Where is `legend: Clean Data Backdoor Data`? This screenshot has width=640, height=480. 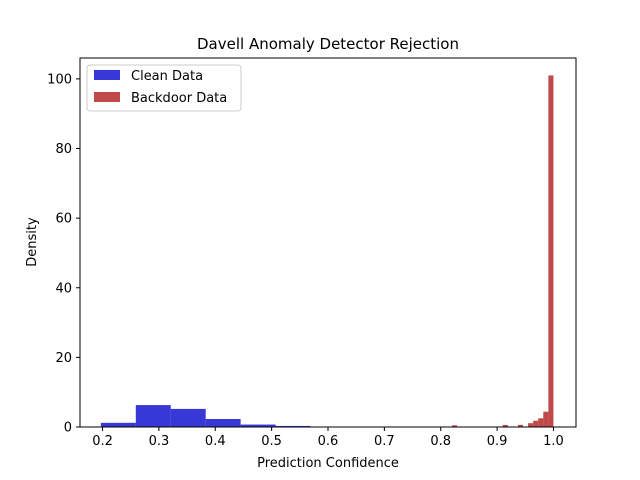 legend: Clean Data Backdoor Data is located at coordinates (164, 88).